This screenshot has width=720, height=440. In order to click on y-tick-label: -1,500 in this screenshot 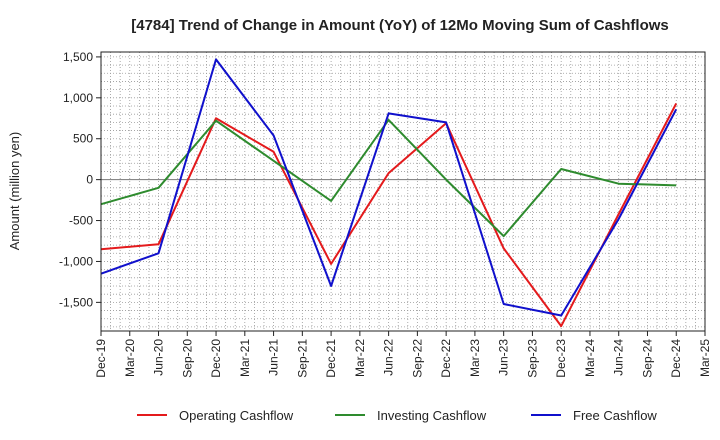, I will do `click(76, 302)`.